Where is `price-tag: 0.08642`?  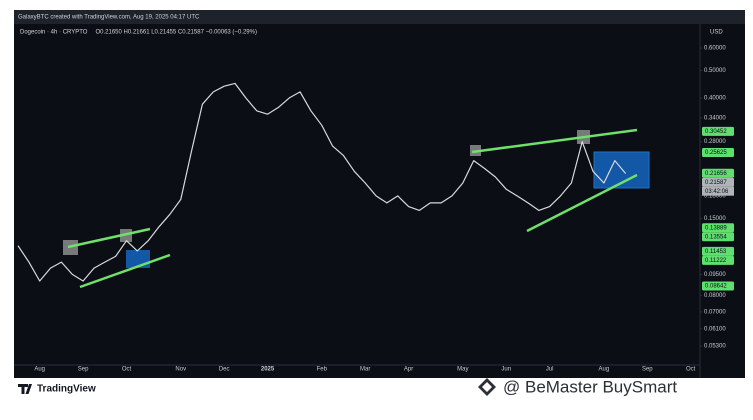 price-tag: 0.08642 is located at coordinates (718, 286).